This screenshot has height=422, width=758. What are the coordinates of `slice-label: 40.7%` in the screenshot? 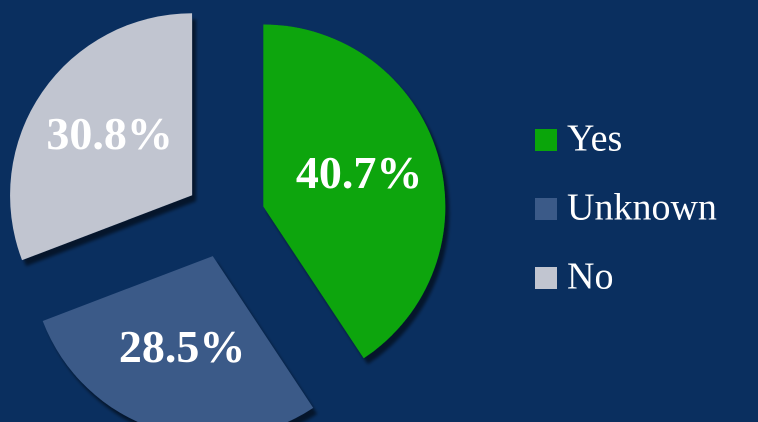 It's located at (359, 172).